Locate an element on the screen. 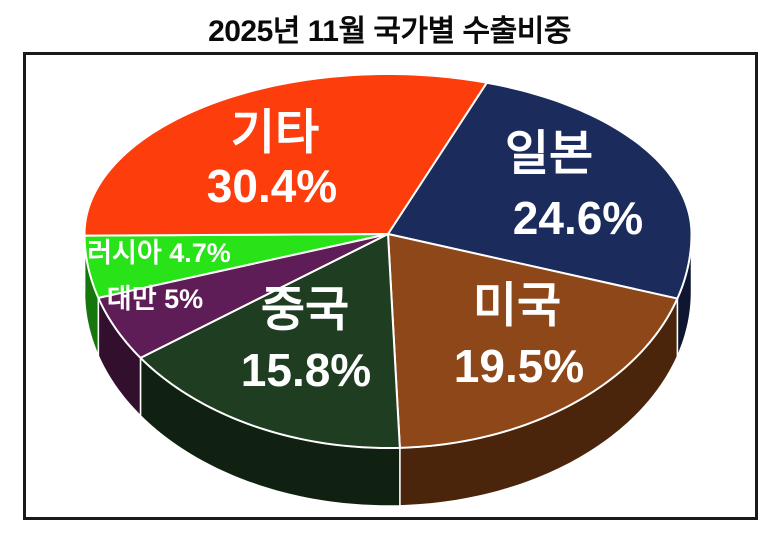 The image size is (779, 541). pie-slice-usa is located at coordinates (533, 341).